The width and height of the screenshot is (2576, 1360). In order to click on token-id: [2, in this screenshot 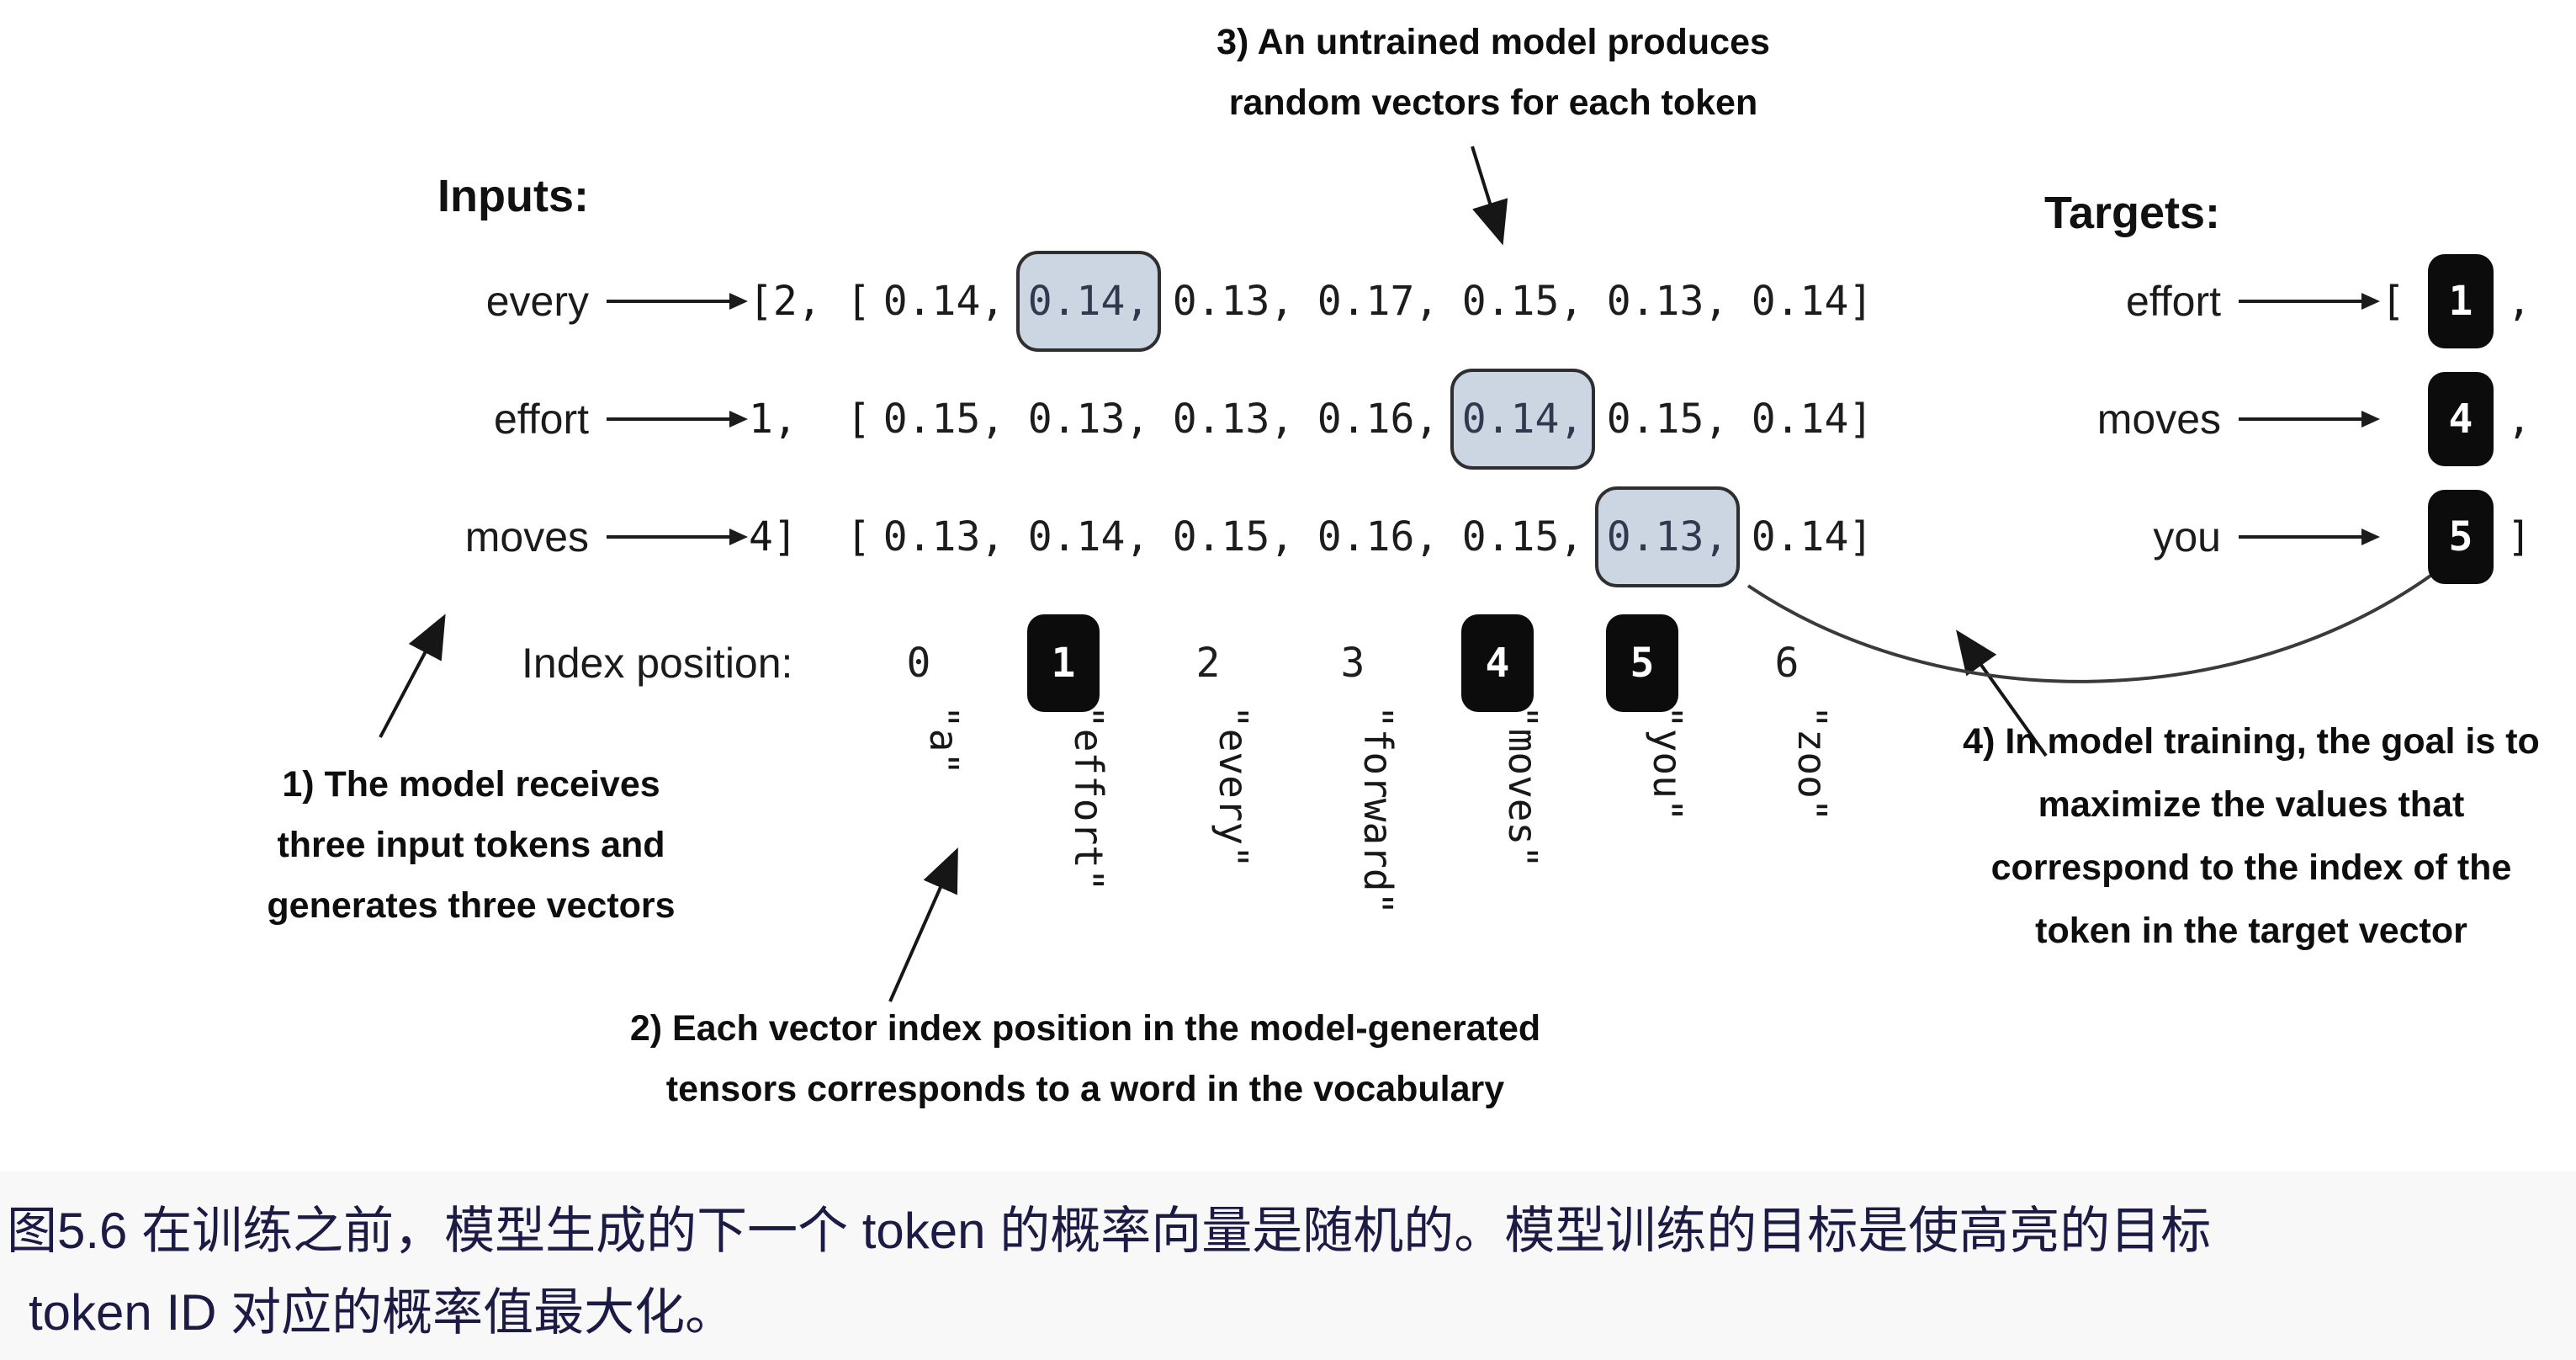, I will do `click(785, 301)`.